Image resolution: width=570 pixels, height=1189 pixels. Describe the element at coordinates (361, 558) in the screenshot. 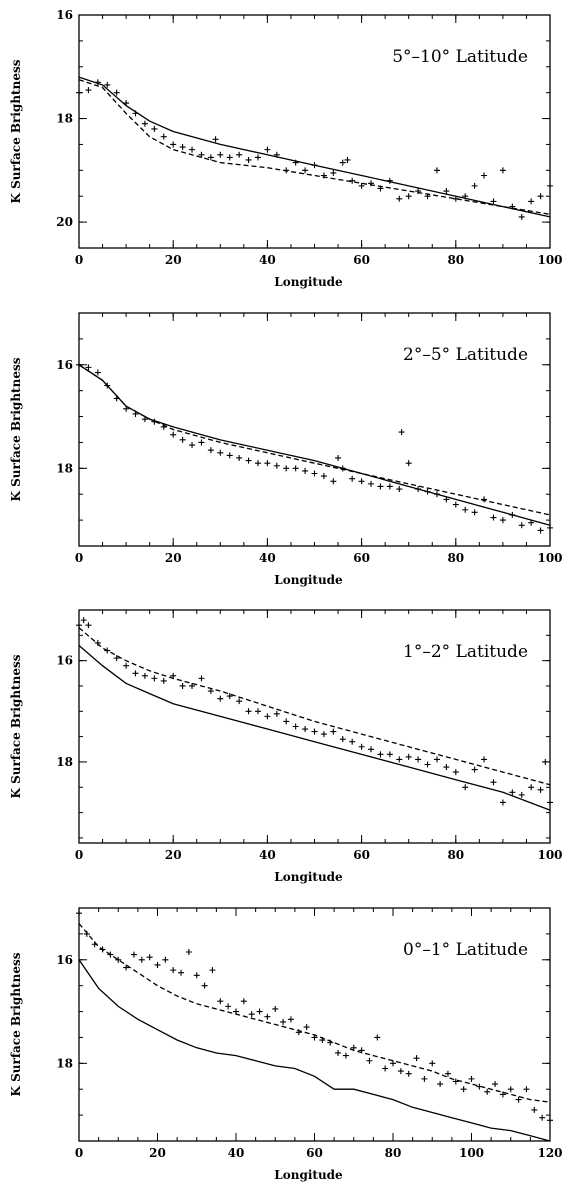

I see `x-tick-label: 60` at that location.